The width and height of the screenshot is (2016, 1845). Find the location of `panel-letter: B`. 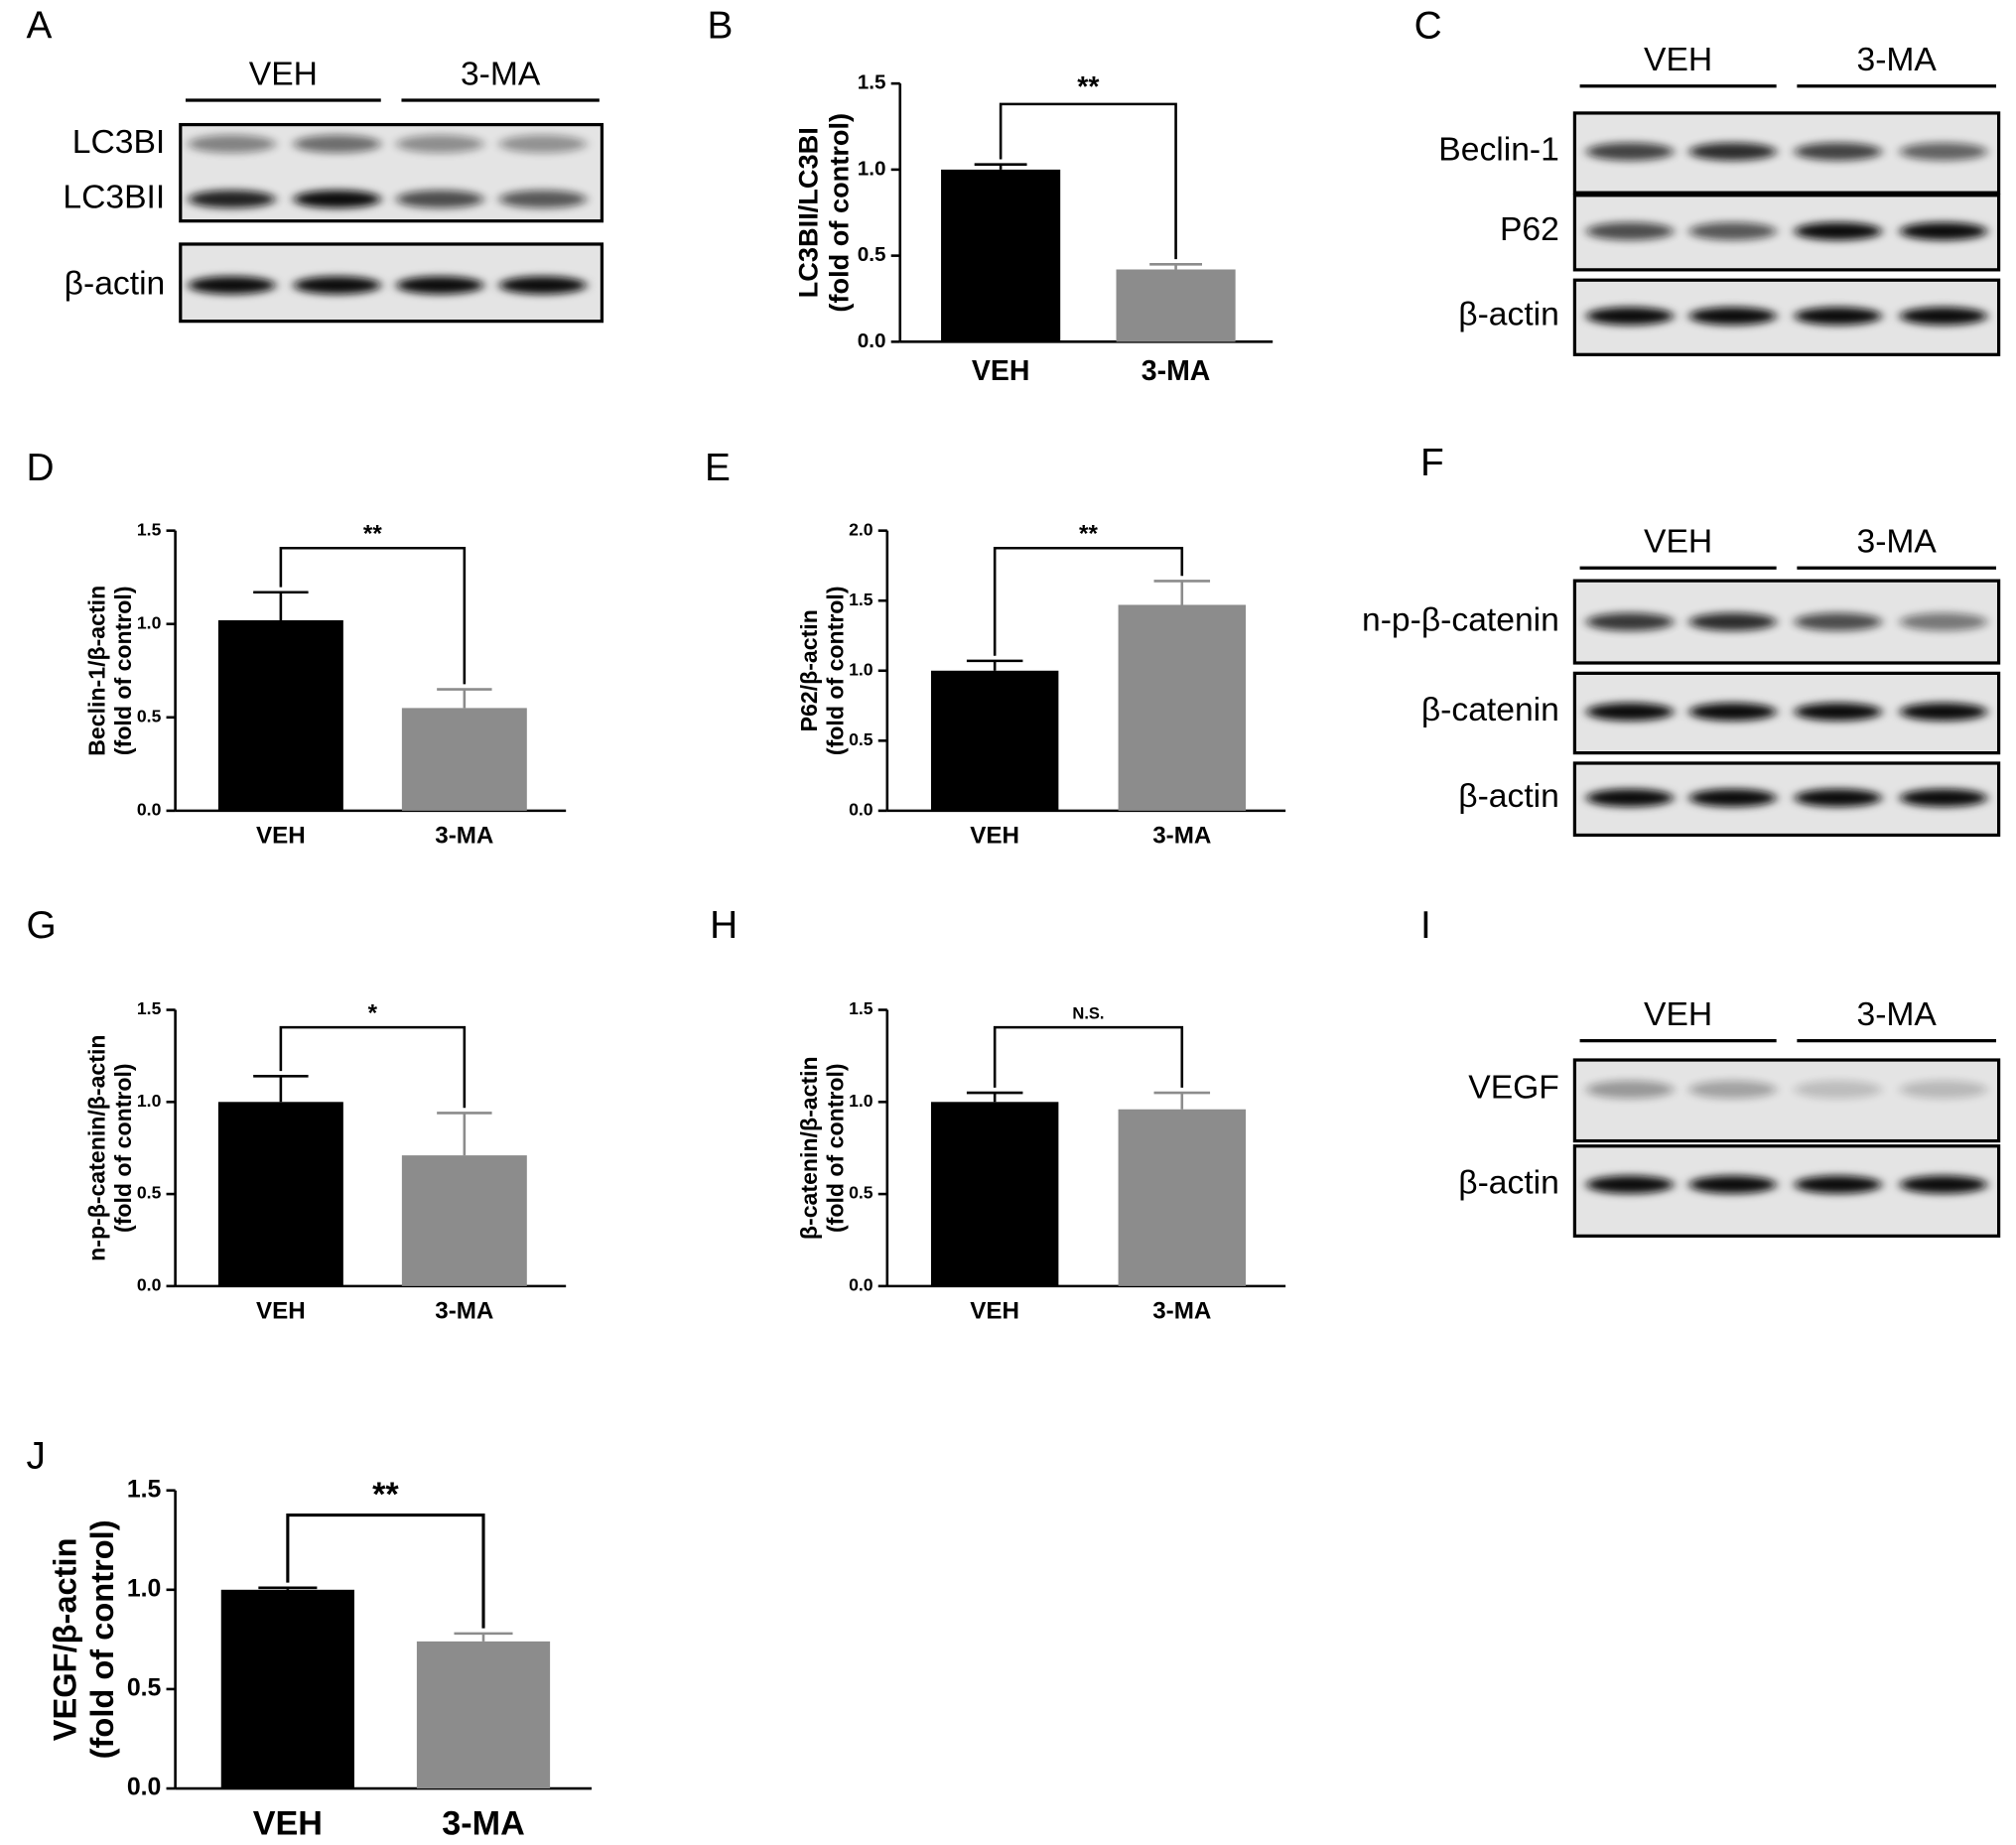

panel-letter: B is located at coordinates (721, 26).